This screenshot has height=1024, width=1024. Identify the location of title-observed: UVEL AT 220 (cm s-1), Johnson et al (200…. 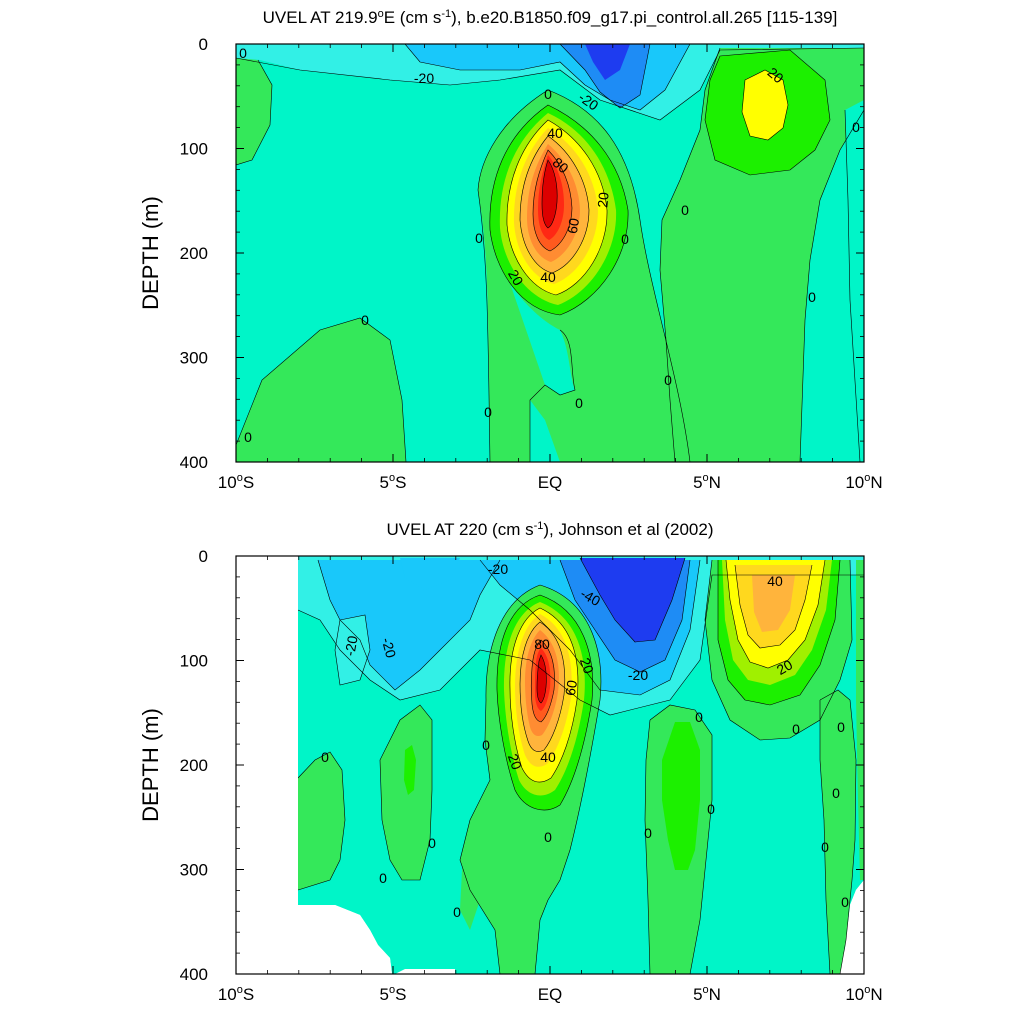
(550, 529).